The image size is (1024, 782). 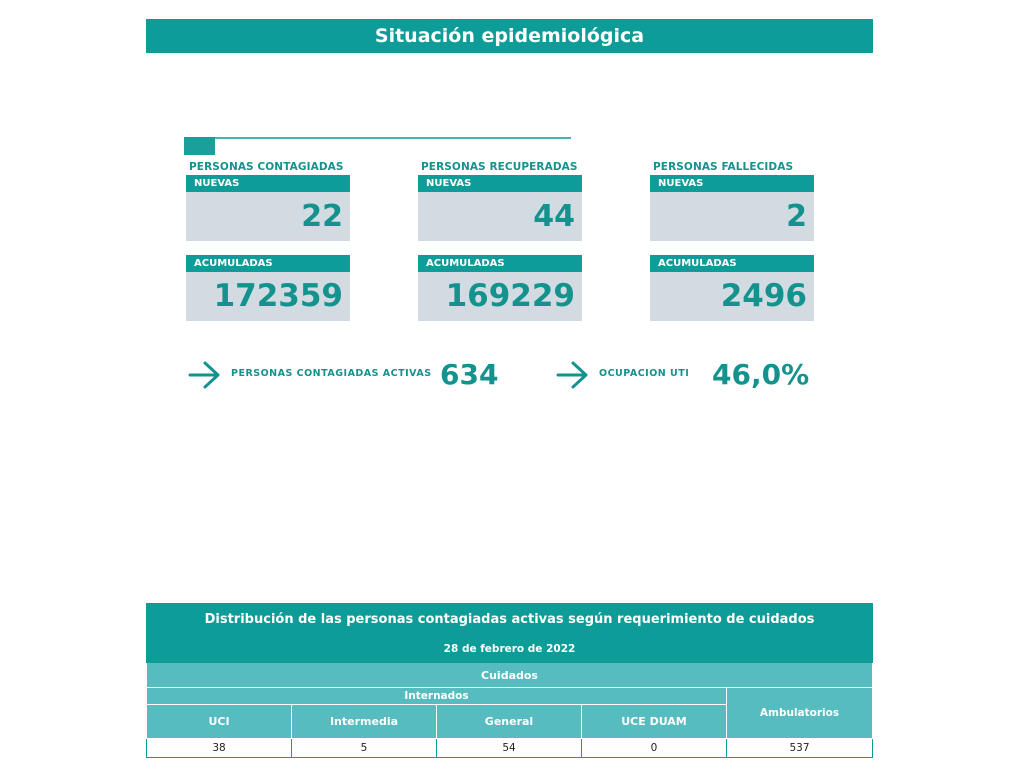 What do you see at coordinates (219, 748) in the screenshot?
I see `value-uci: 38` at bounding box center [219, 748].